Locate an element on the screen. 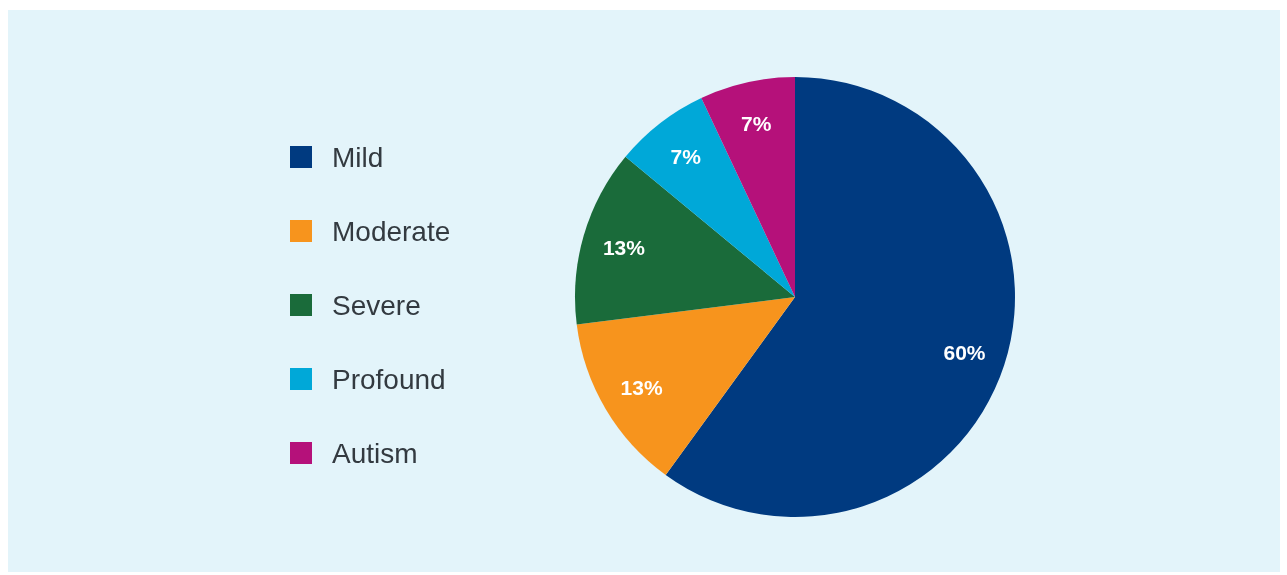 The image size is (1287, 575). legend-label: Autism is located at coordinates (375, 453).